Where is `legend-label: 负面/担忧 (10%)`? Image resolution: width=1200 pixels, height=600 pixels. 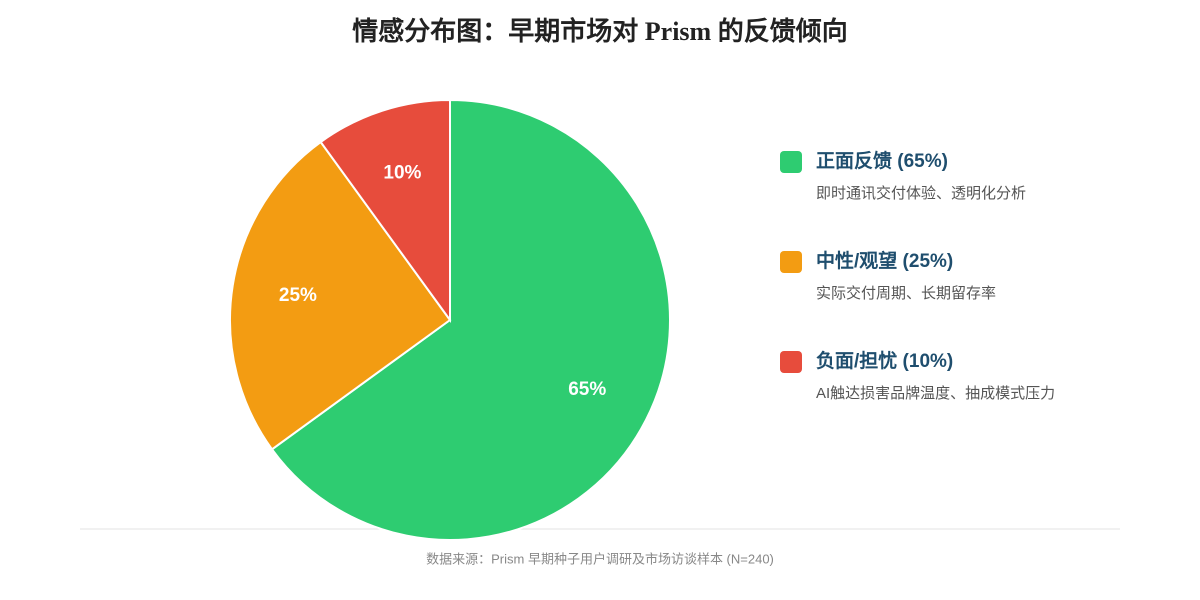
legend-label: 负面/担忧 (10%) is located at coordinates (884, 360).